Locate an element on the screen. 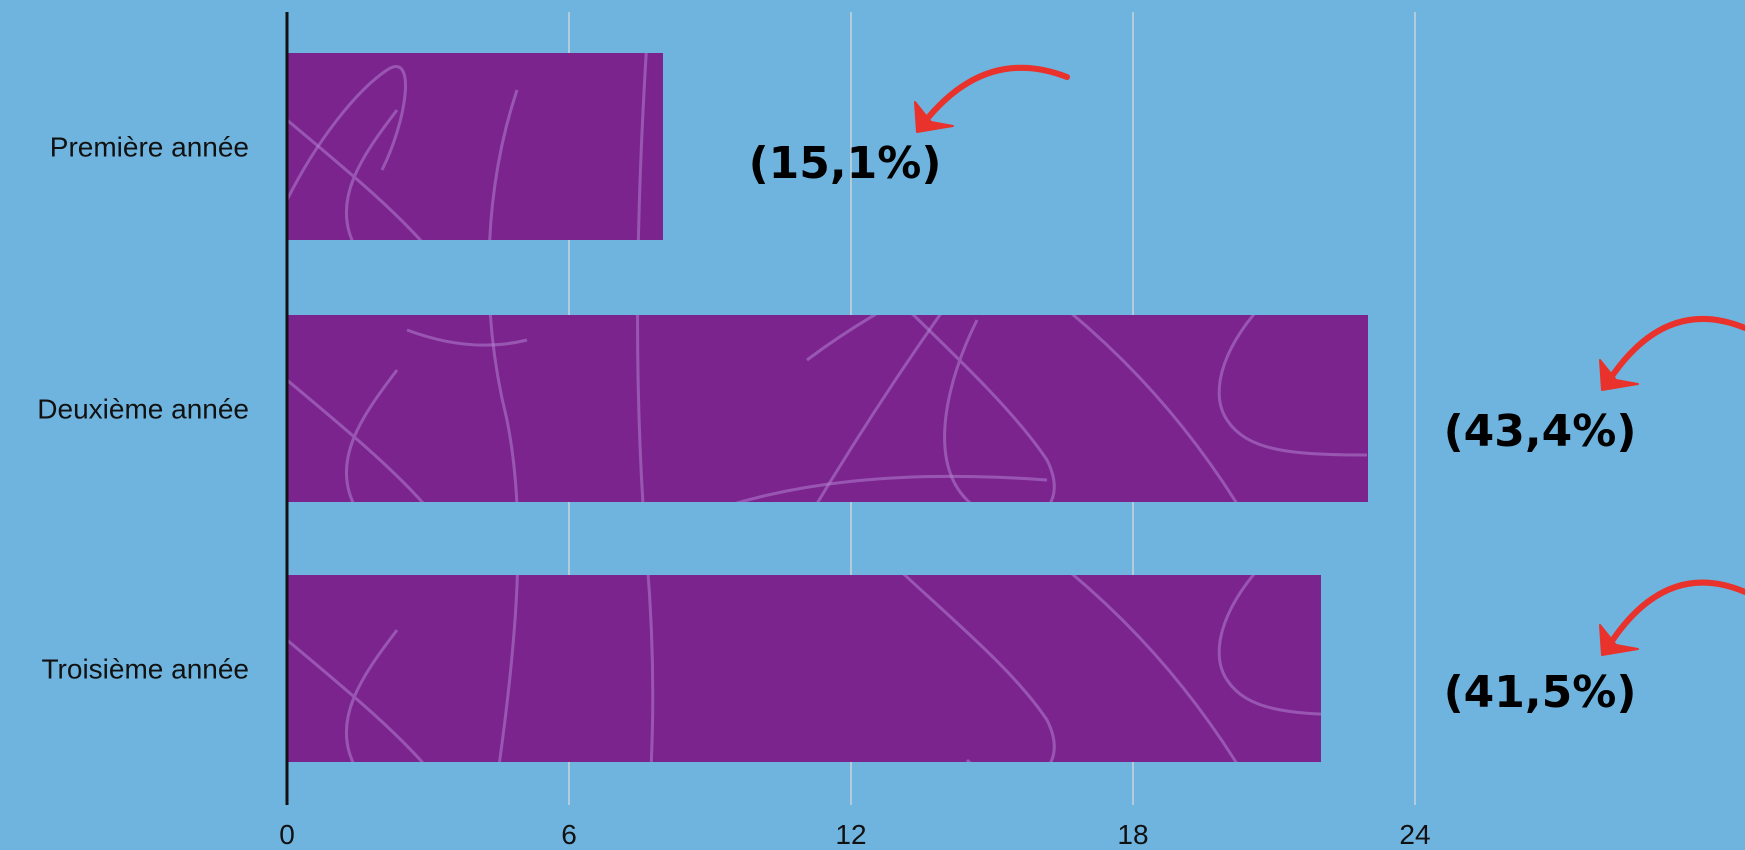  x-tick-label-18: 18 is located at coordinates (1132, 834).